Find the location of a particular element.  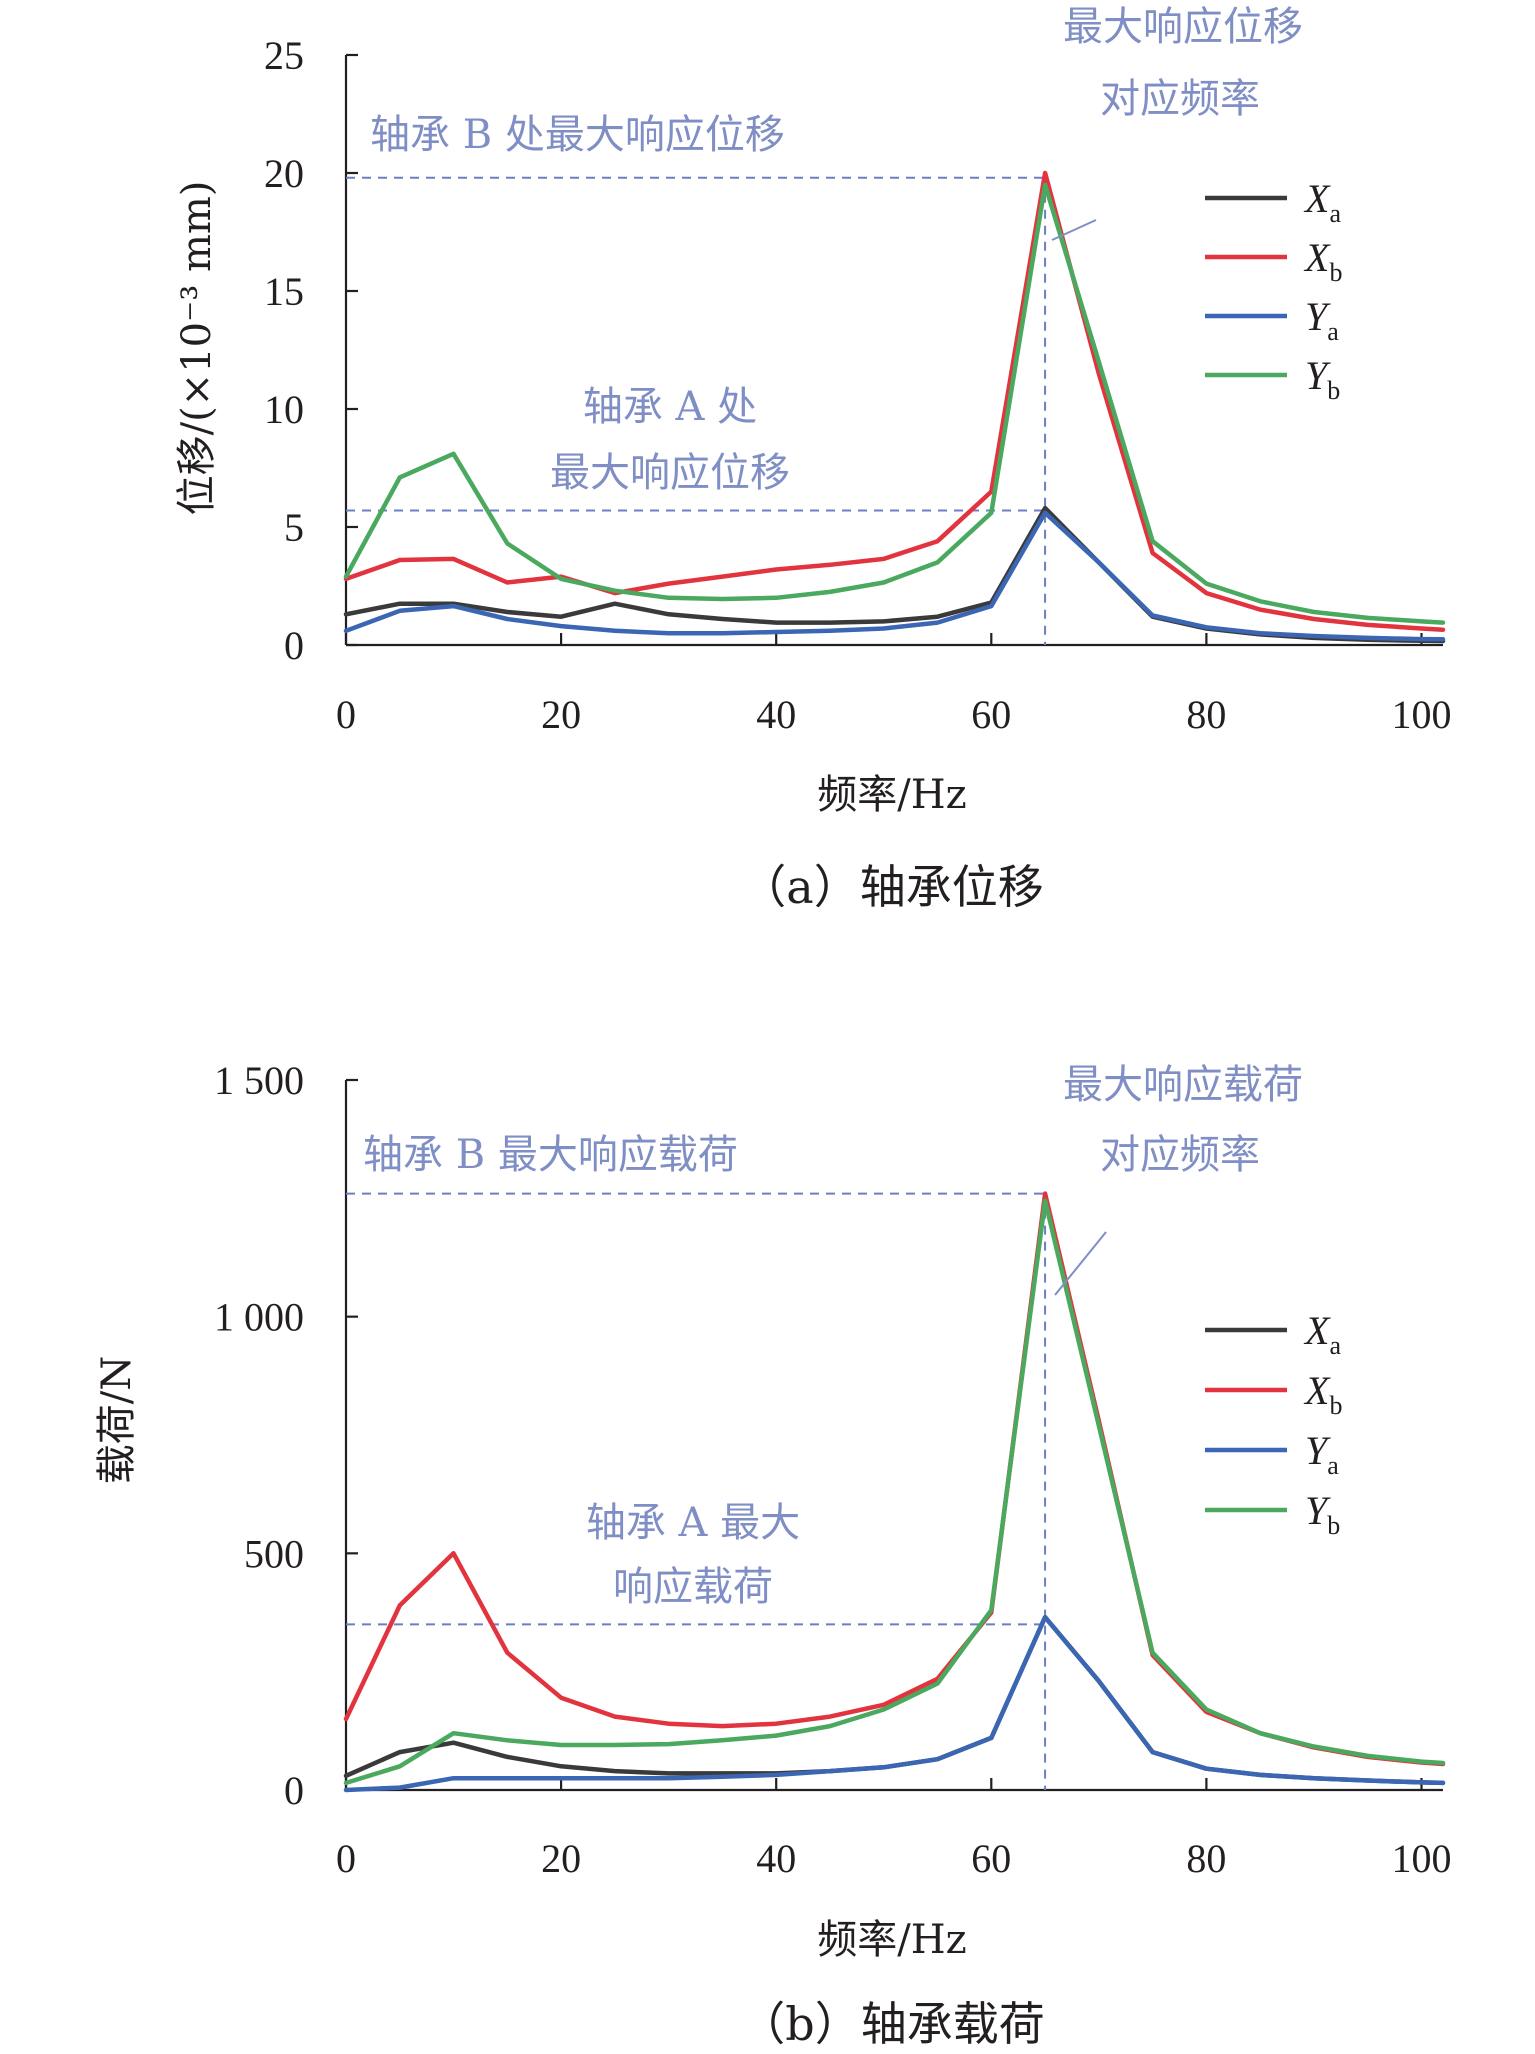

panel-b-y-tick-label: 500 is located at coordinates (274, 1553).